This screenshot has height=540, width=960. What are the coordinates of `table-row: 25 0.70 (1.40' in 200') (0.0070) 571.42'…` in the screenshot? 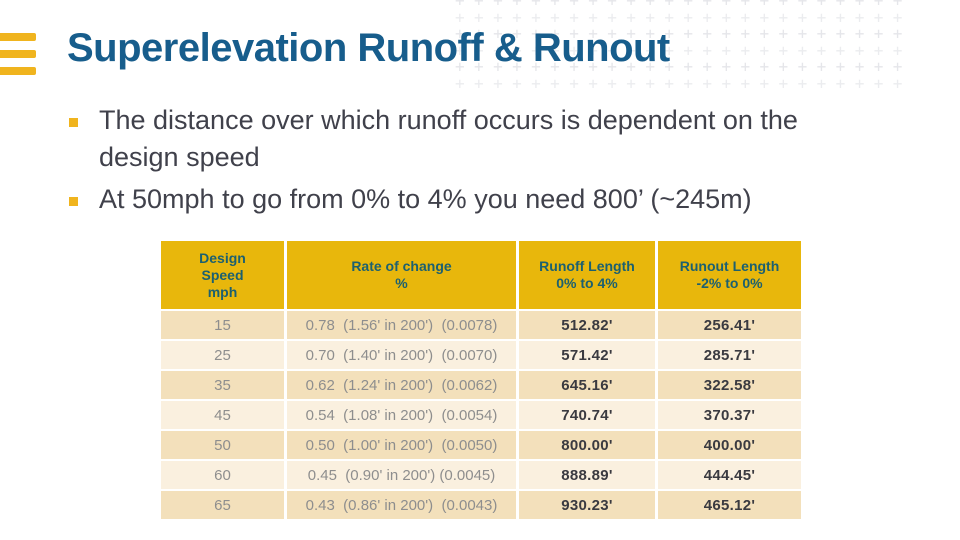 It's located at (481, 355).